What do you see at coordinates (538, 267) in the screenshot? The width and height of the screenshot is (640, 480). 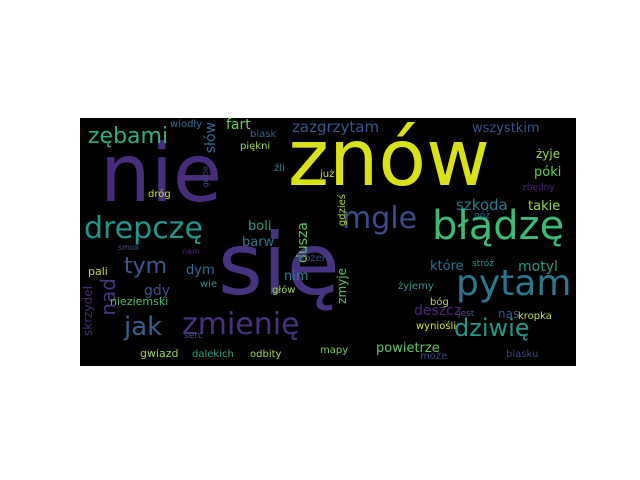 I see `word-motyl: motyl` at bounding box center [538, 267].